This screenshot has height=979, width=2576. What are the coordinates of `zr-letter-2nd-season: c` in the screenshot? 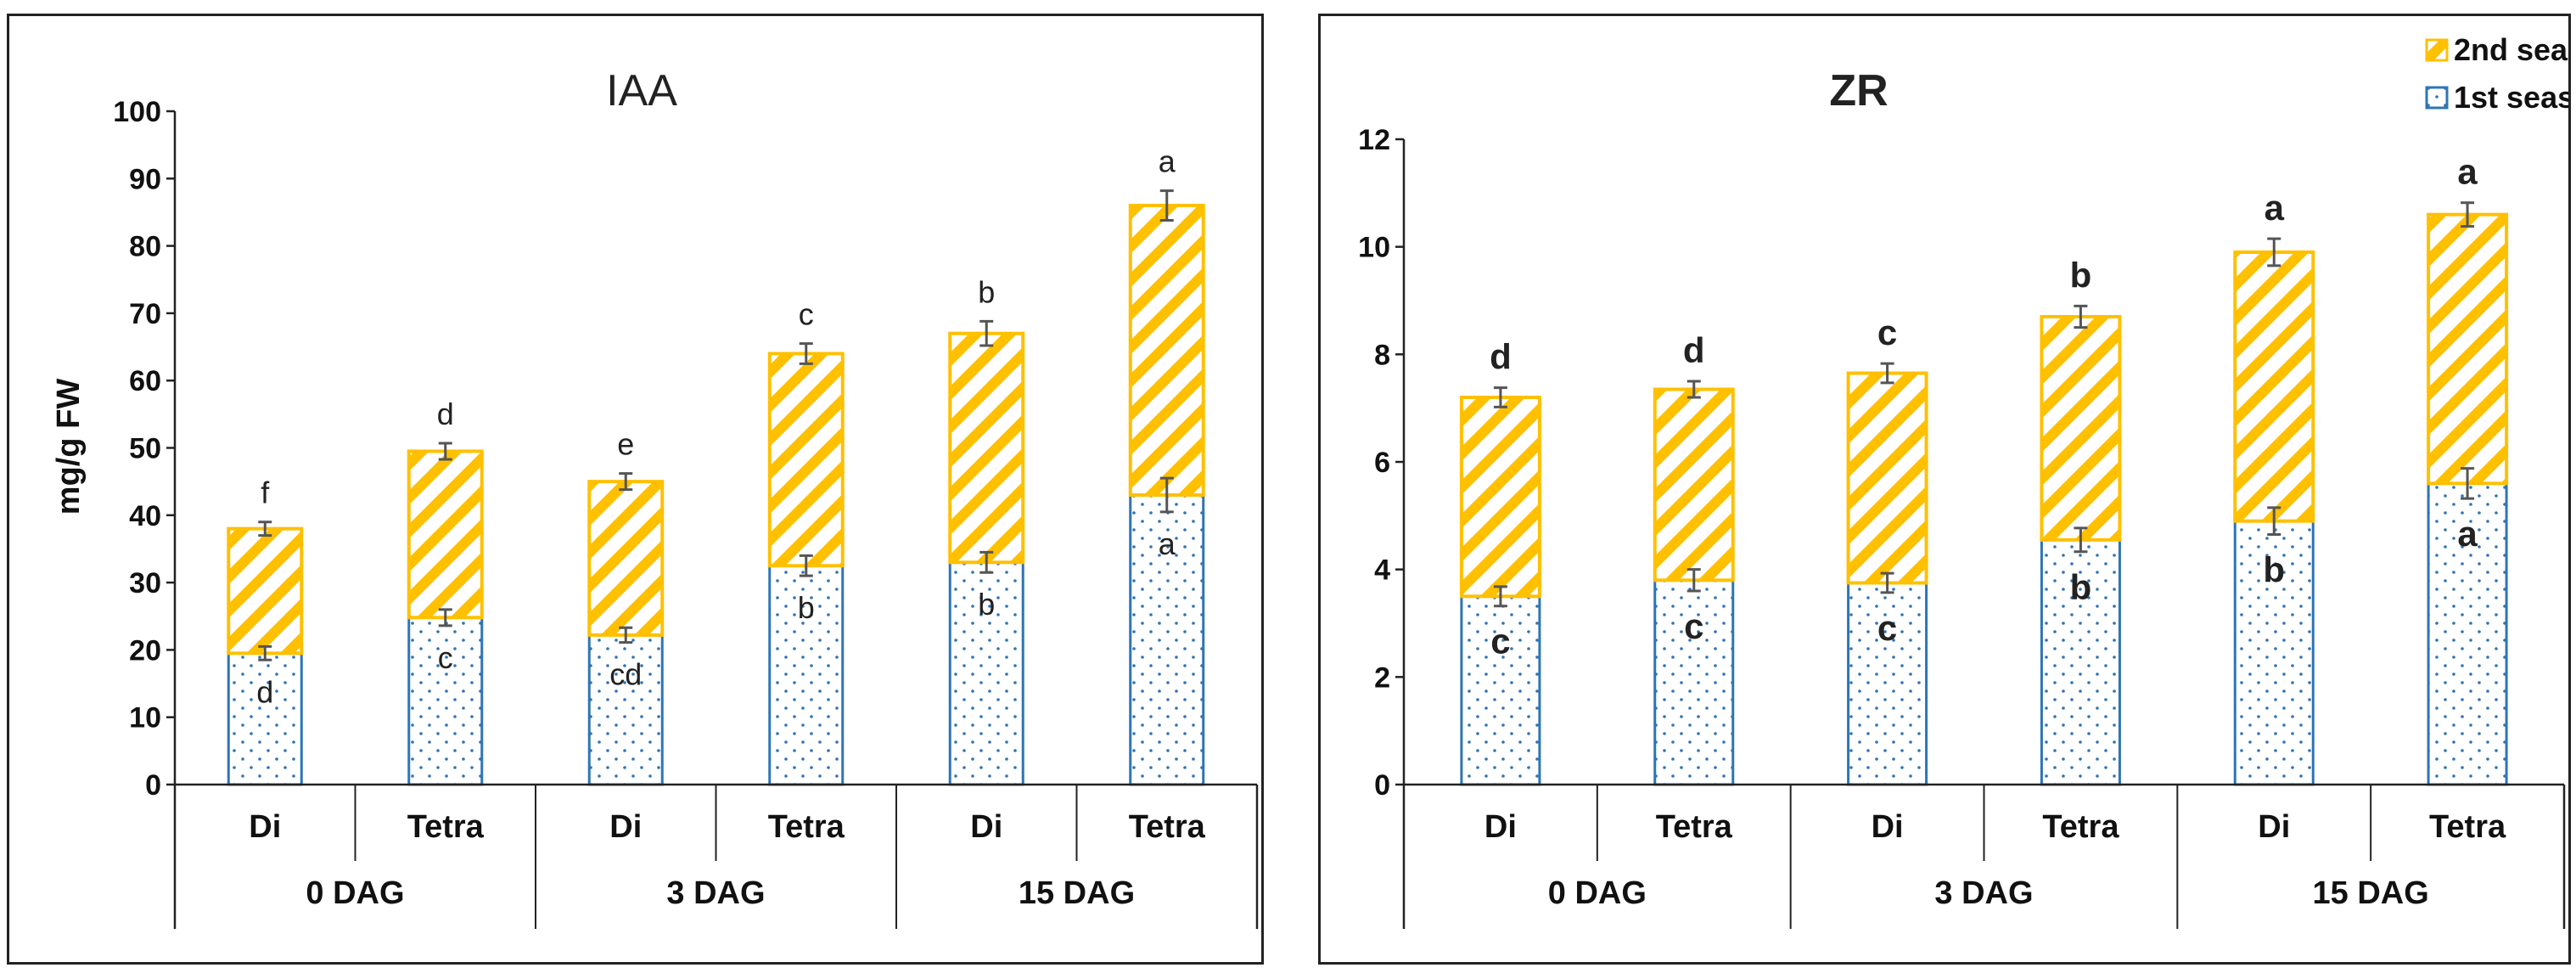 It's located at (1887, 332).